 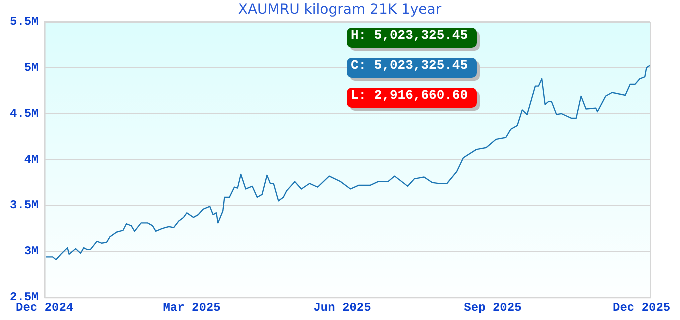 What do you see at coordinates (412, 38) in the screenshot?
I see `annotation: H: 5,023,325.45` at bounding box center [412, 38].